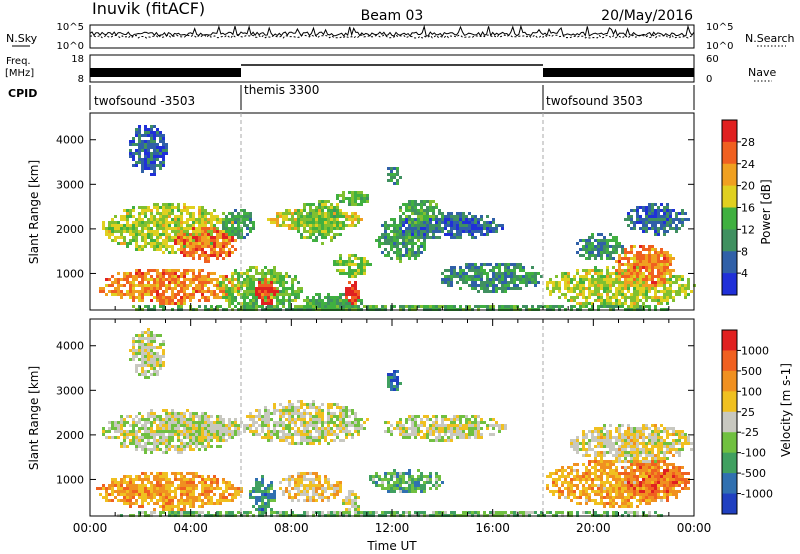  What do you see at coordinates (709, 79) in the screenshot?
I see `nave-tick-bottom: 0` at bounding box center [709, 79].